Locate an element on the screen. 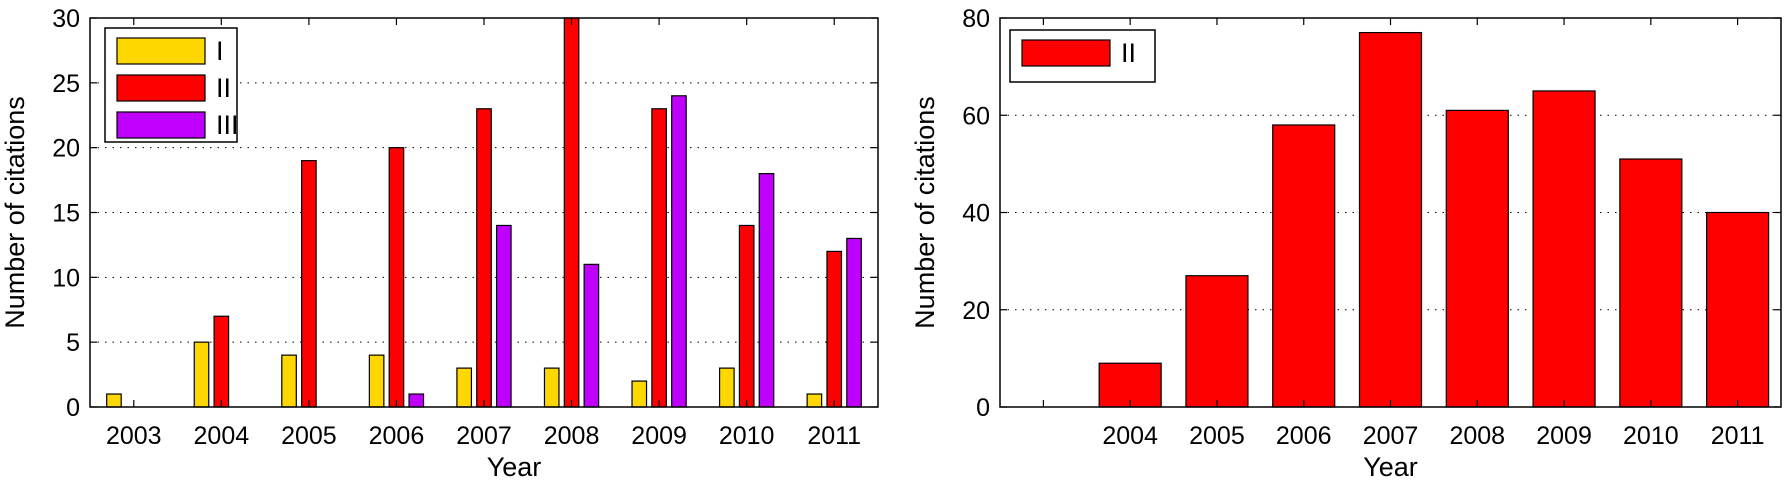  y-tick-label: 30 is located at coordinates (66, 19).